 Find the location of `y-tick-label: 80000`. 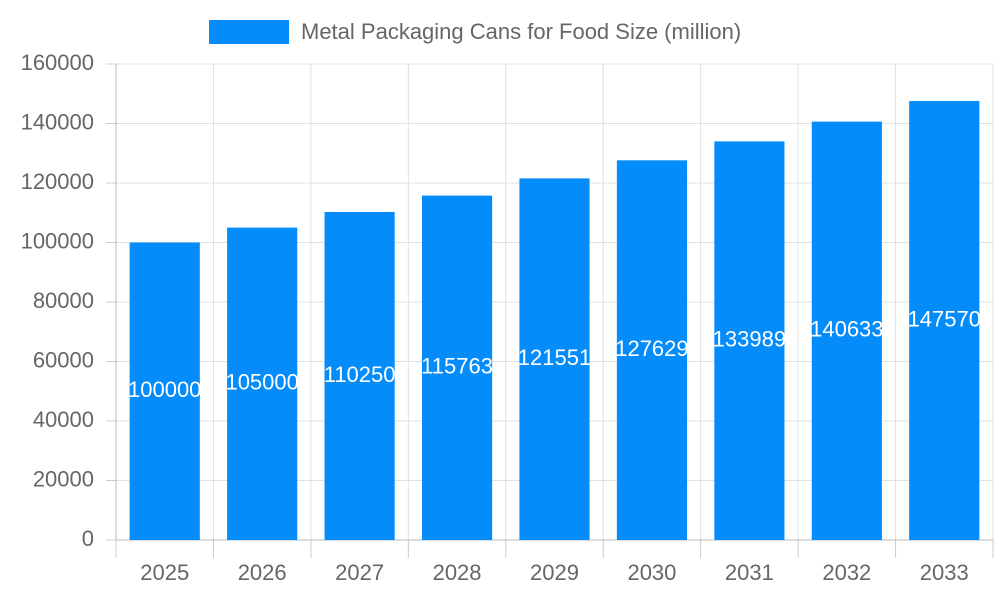

y-tick-label: 80000 is located at coordinates (63, 300).